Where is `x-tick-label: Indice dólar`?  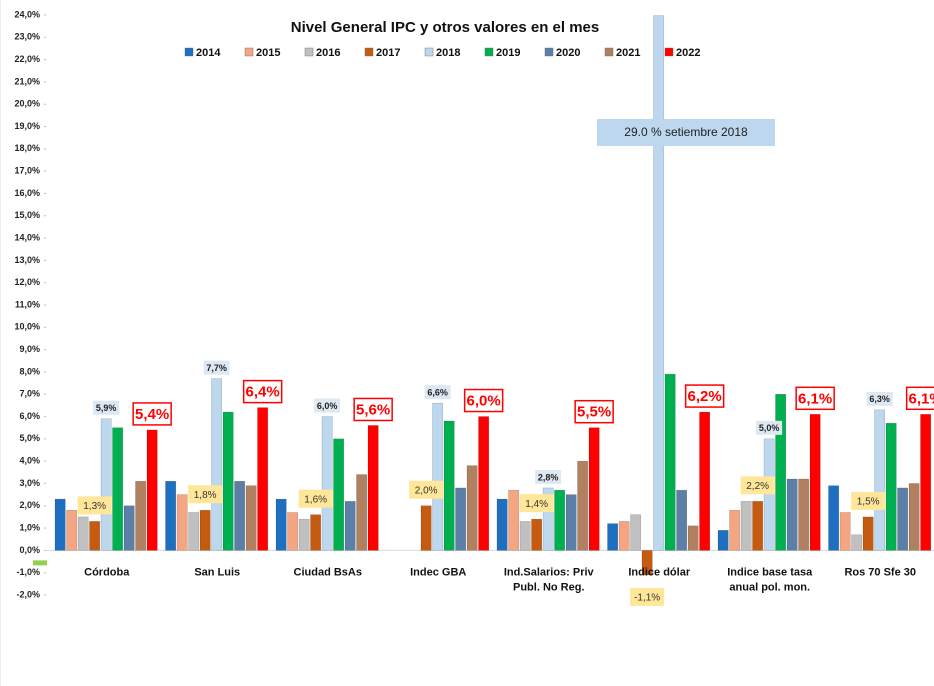 x-tick-label: Indice dólar is located at coordinates (659, 572).